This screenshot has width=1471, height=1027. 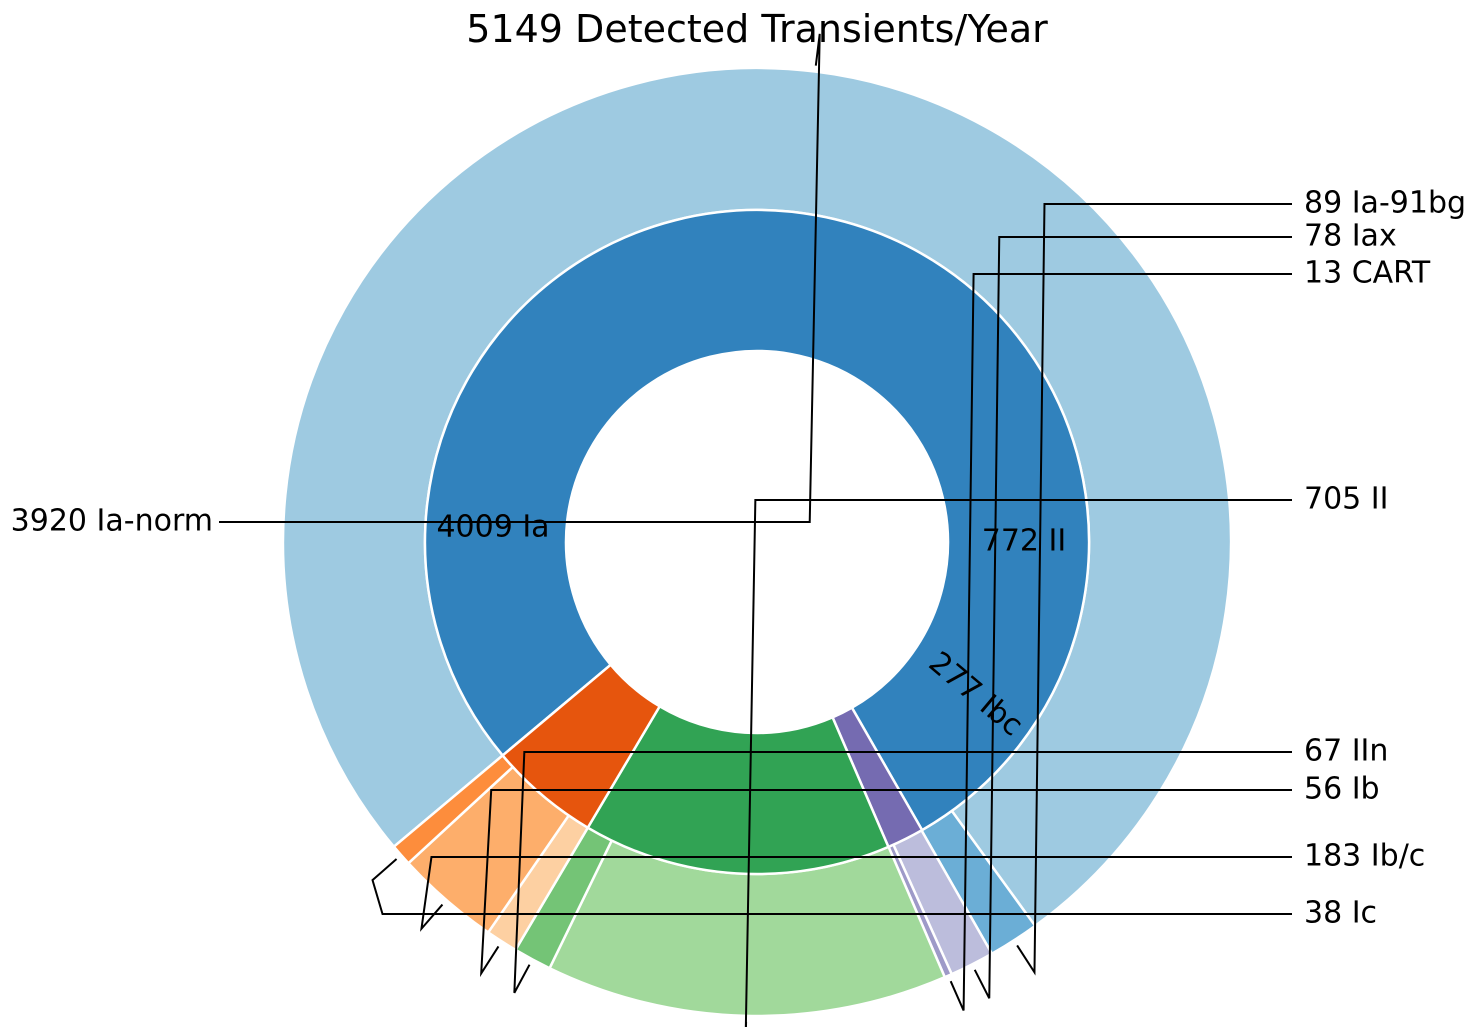 I want to click on outer-label-cart: 13 CART, so click(x=1367, y=273).